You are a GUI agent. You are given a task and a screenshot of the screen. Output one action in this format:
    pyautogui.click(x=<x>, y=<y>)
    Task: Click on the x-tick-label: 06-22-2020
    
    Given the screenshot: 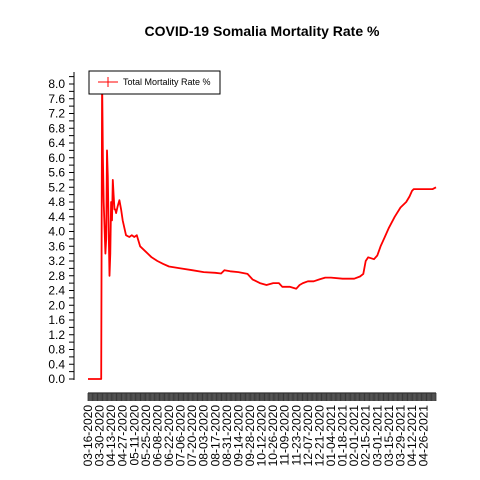 What is the action you would take?
    pyautogui.click(x=169, y=436)
    